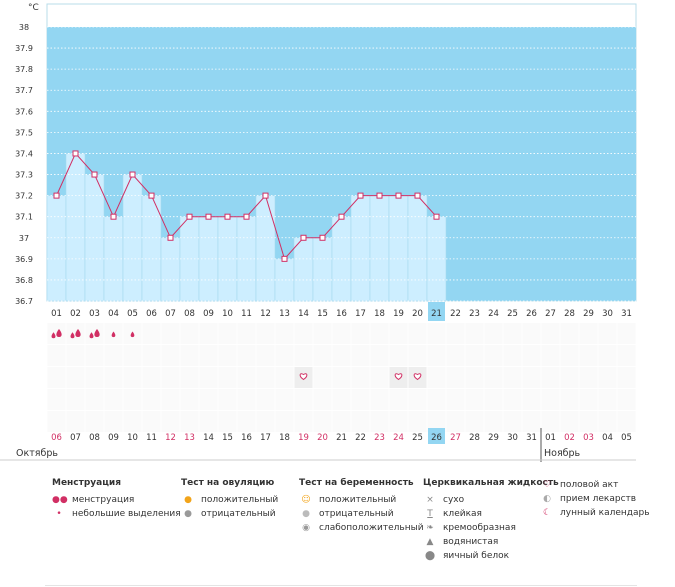  Describe the element at coordinates (550, 314) in the screenshot. I see `cycle-day-label: 27` at that location.